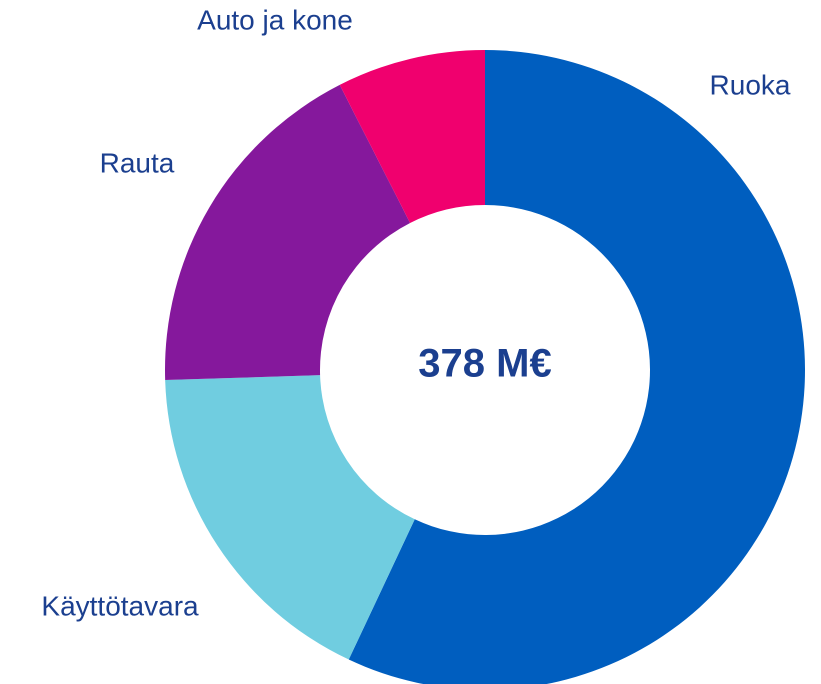 This screenshot has height=684, width=821. Describe the element at coordinates (275, 19) in the screenshot. I see `category-label: Auto ja kone` at that location.